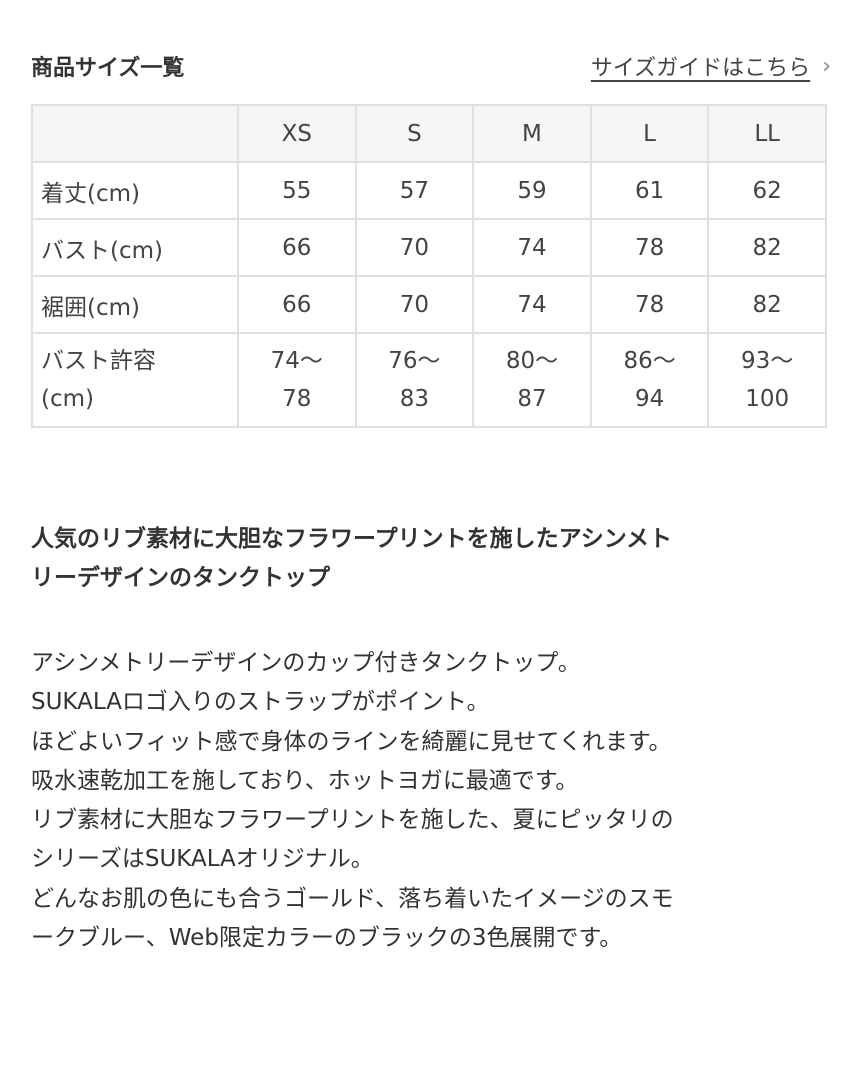 This screenshot has width=857, height=1080. I want to click on table-row: 着丈(cm) 55 57 59 61 62, so click(429, 190).